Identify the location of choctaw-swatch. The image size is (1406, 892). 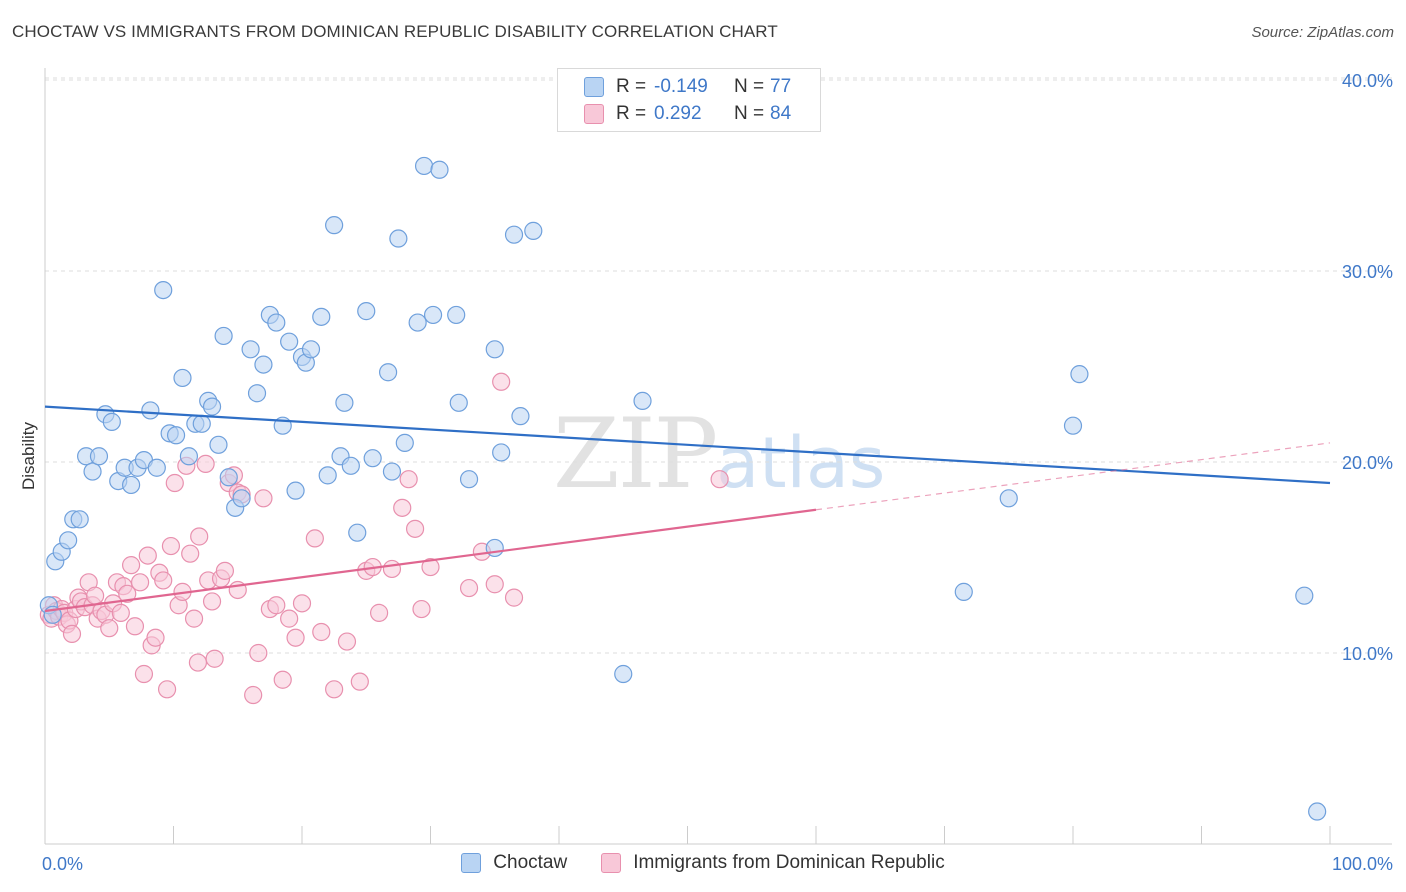
(594, 87).